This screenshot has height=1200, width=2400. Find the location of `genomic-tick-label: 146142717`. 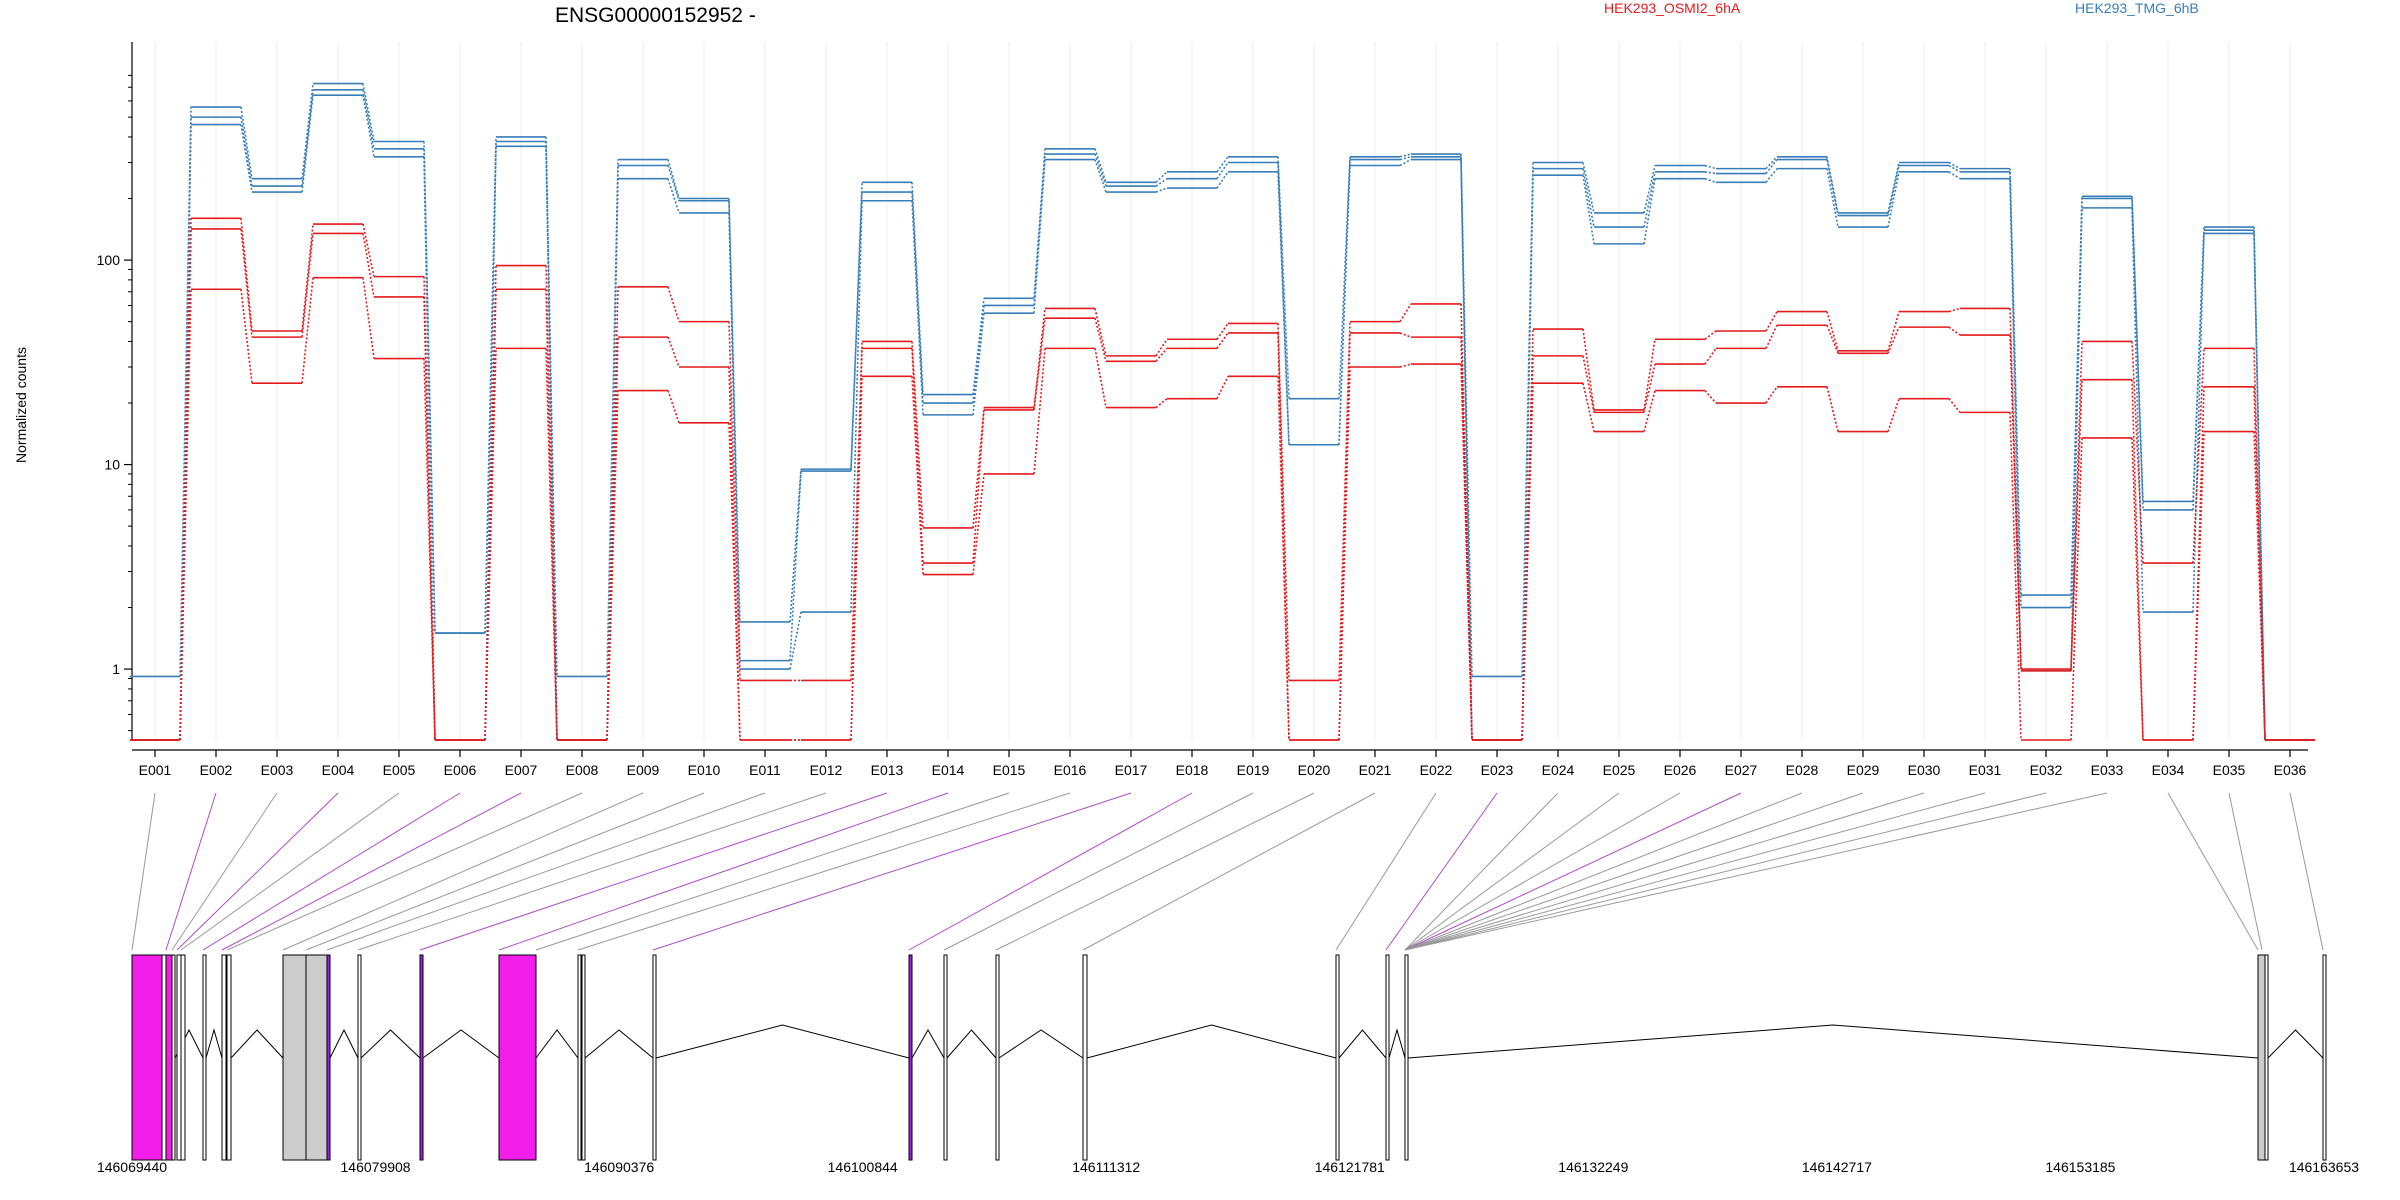

genomic-tick-label: 146142717 is located at coordinates (1837, 1167).